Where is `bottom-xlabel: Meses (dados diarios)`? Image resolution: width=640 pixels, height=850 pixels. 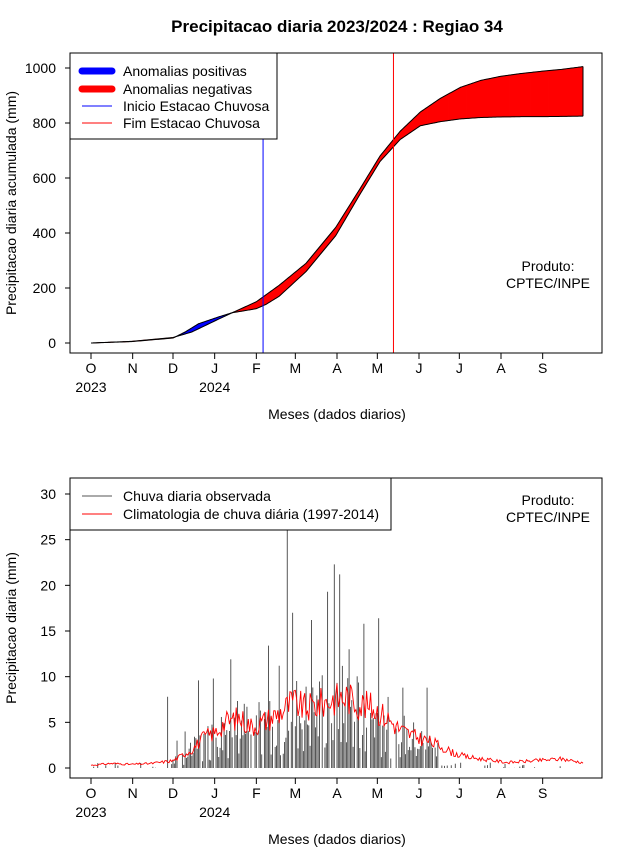
bottom-xlabel: Meses (dados diarios) is located at coordinates (337, 839).